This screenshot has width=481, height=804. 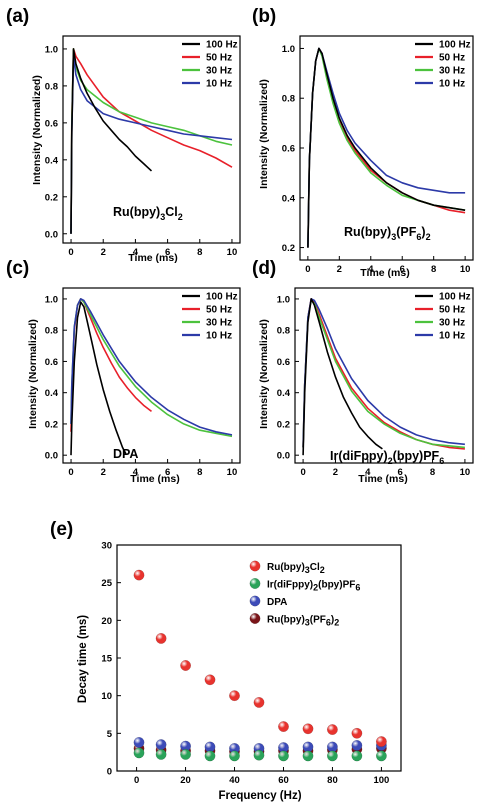 What do you see at coordinates (125, 454) in the screenshot?
I see `compound-annotation-c: DPA` at bounding box center [125, 454].